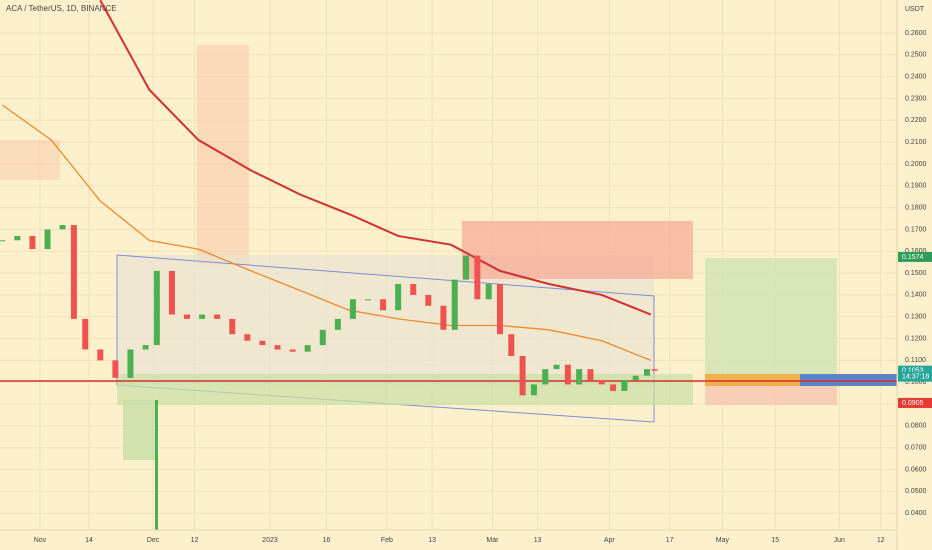 This screenshot has height=550, width=932. Describe the element at coordinates (916, 295) in the screenshot. I see `y-tick-label: 0.1400` at that location.